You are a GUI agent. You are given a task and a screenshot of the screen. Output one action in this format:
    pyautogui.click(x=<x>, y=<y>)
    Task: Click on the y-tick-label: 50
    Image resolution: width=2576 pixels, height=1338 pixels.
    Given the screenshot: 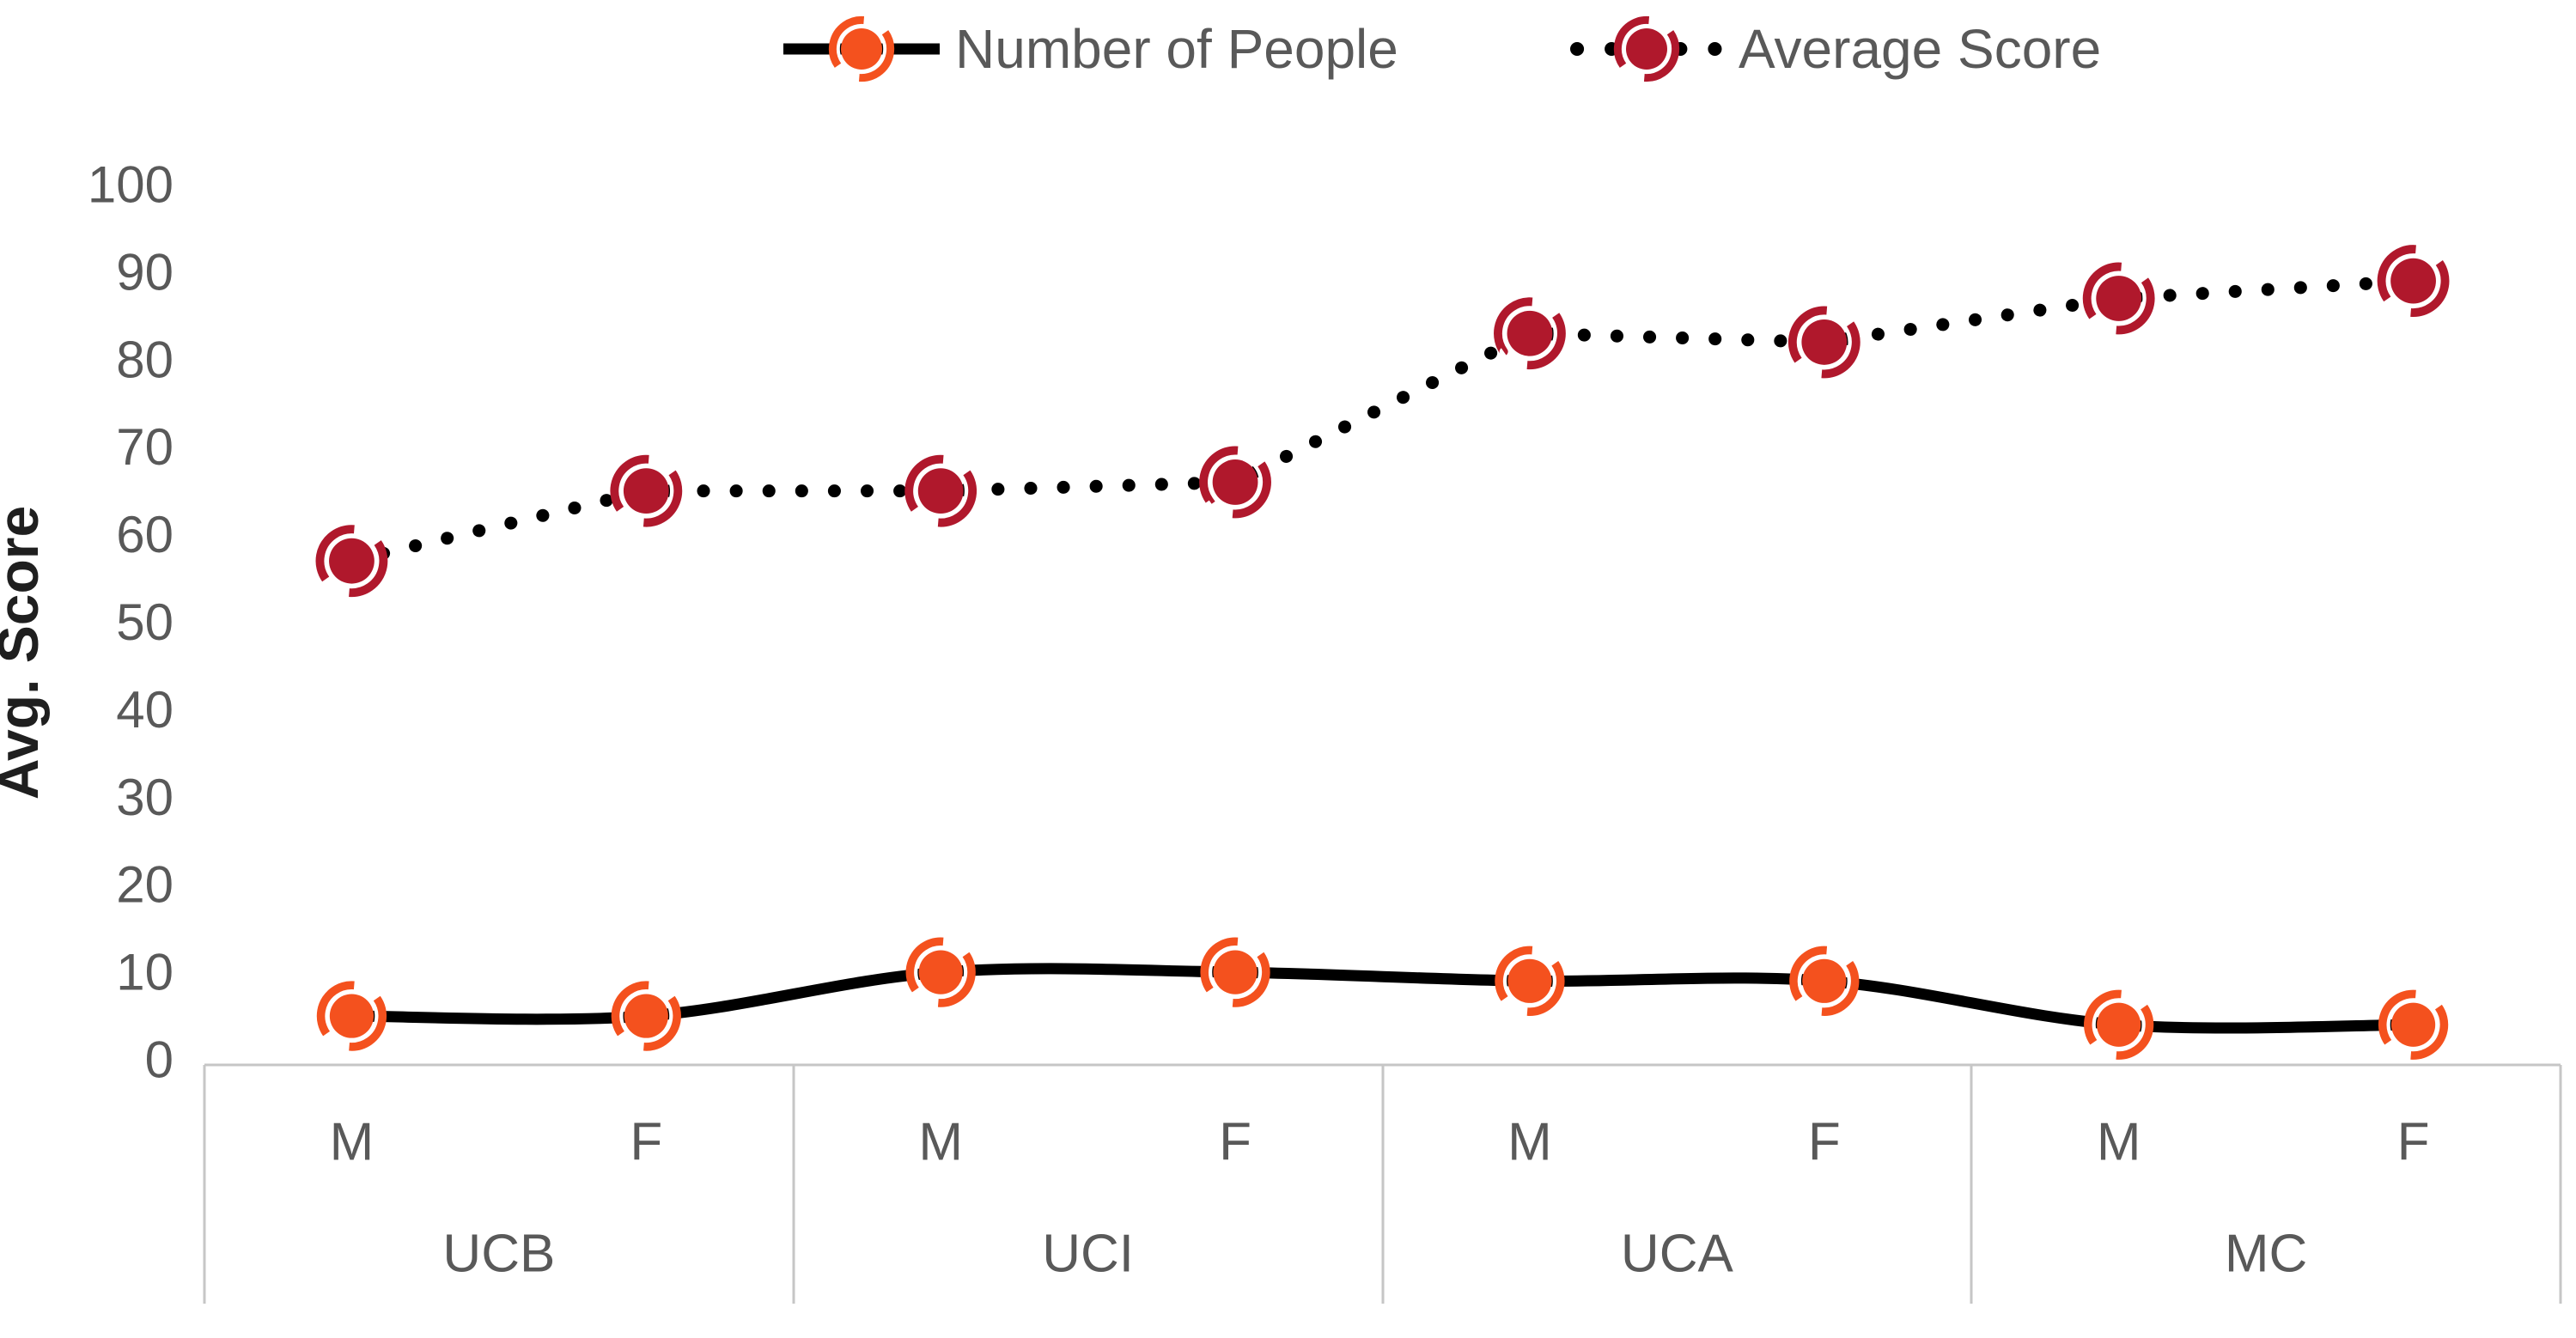 What is the action you would take?
    pyautogui.click(x=145, y=622)
    